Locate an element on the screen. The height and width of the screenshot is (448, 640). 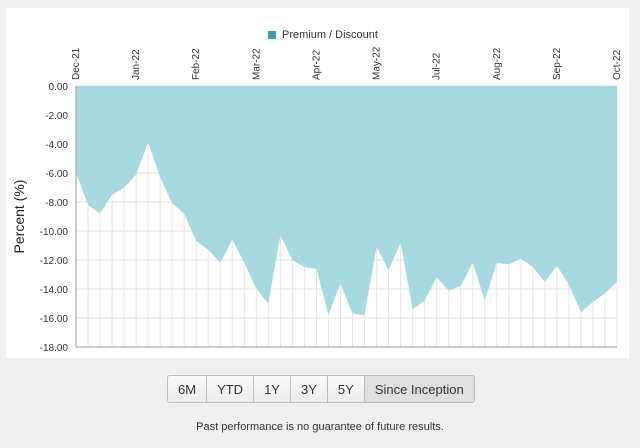
range-6m-button: 6M is located at coordinates (188, 389).